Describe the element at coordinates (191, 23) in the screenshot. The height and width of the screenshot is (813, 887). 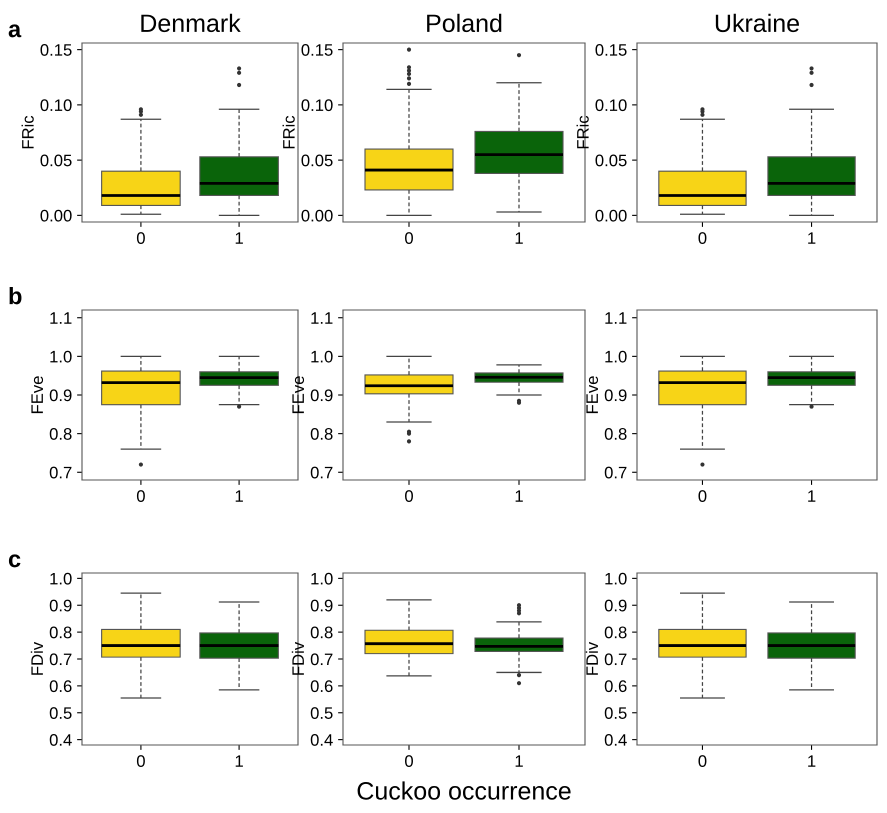
I see `chart-title: Denmark` at that location.